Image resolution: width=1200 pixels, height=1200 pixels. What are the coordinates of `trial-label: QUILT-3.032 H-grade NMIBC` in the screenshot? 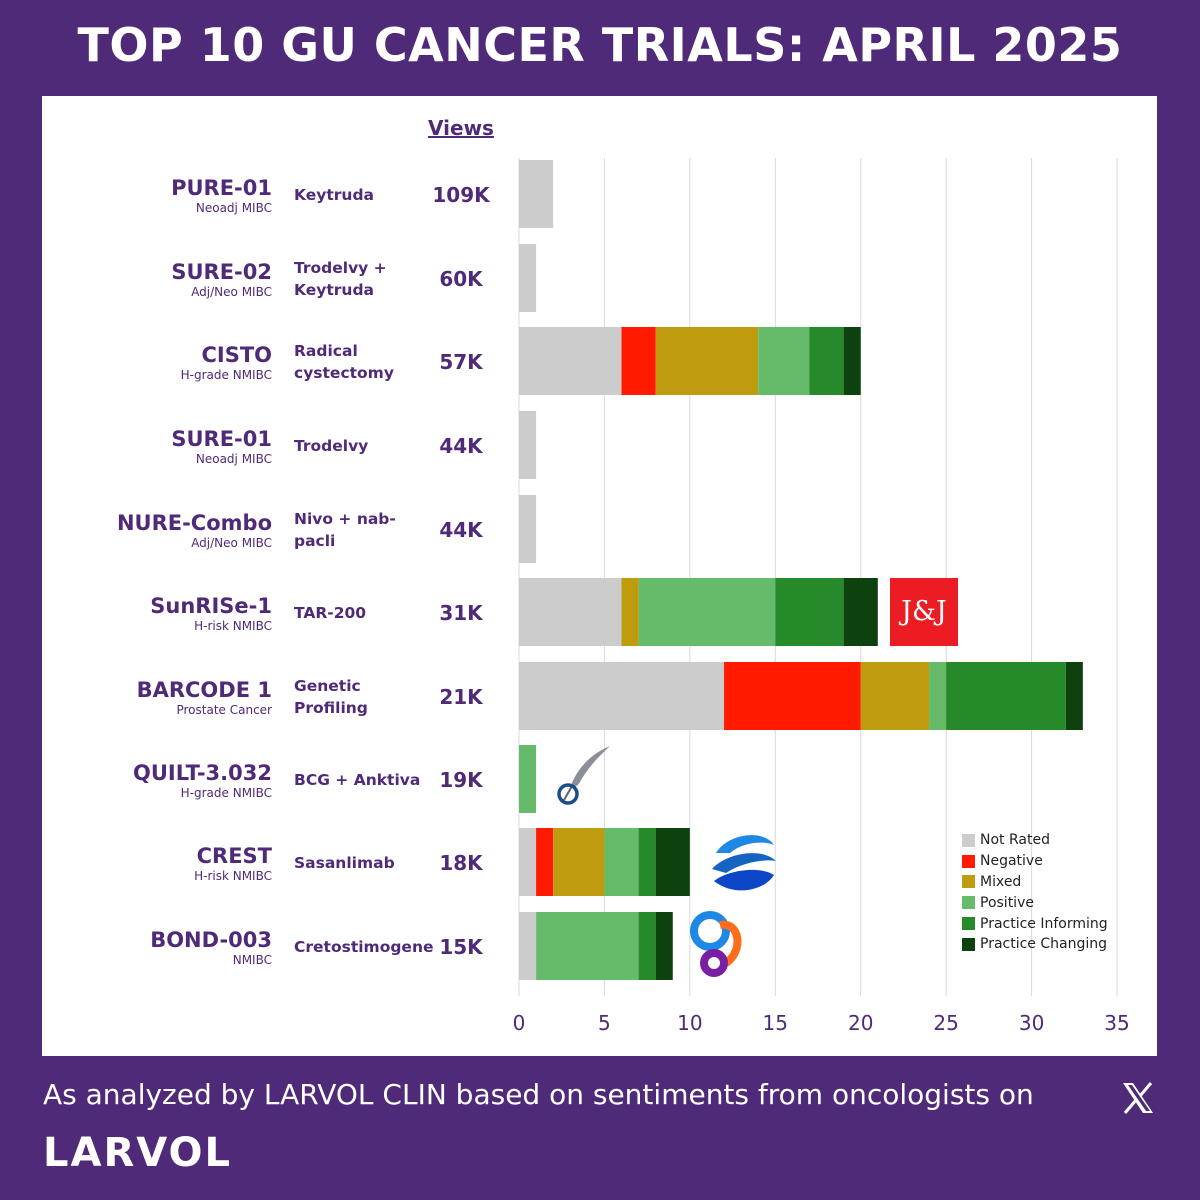 It's located at (152, 780).